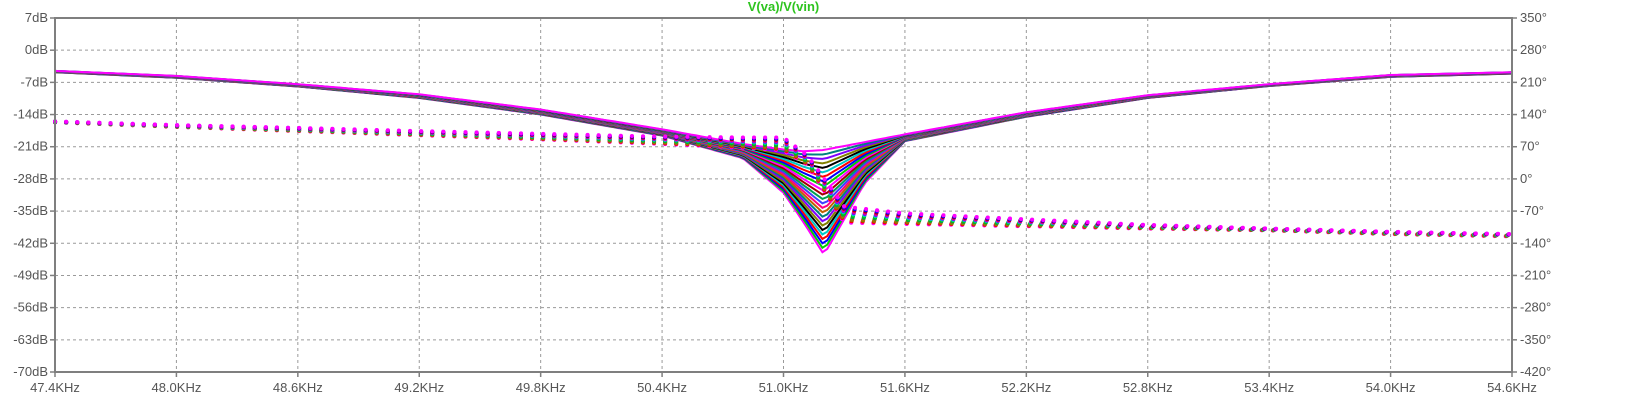 This screenshot has width=1627, height=417. Describe the element at coordinates (905, 387) in the screenshot. I see `x-tick-label: 51.6KHz` at that location.